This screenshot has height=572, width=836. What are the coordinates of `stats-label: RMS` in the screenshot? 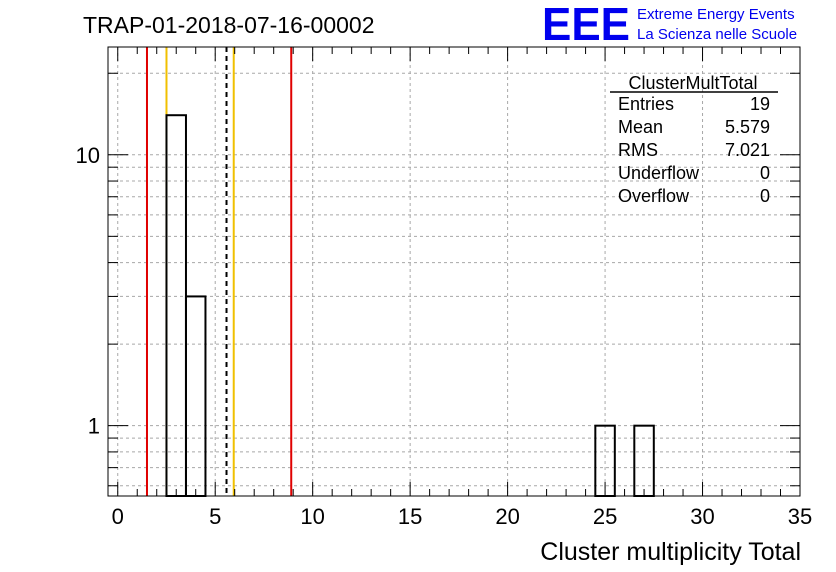 It's located at (638, 150).